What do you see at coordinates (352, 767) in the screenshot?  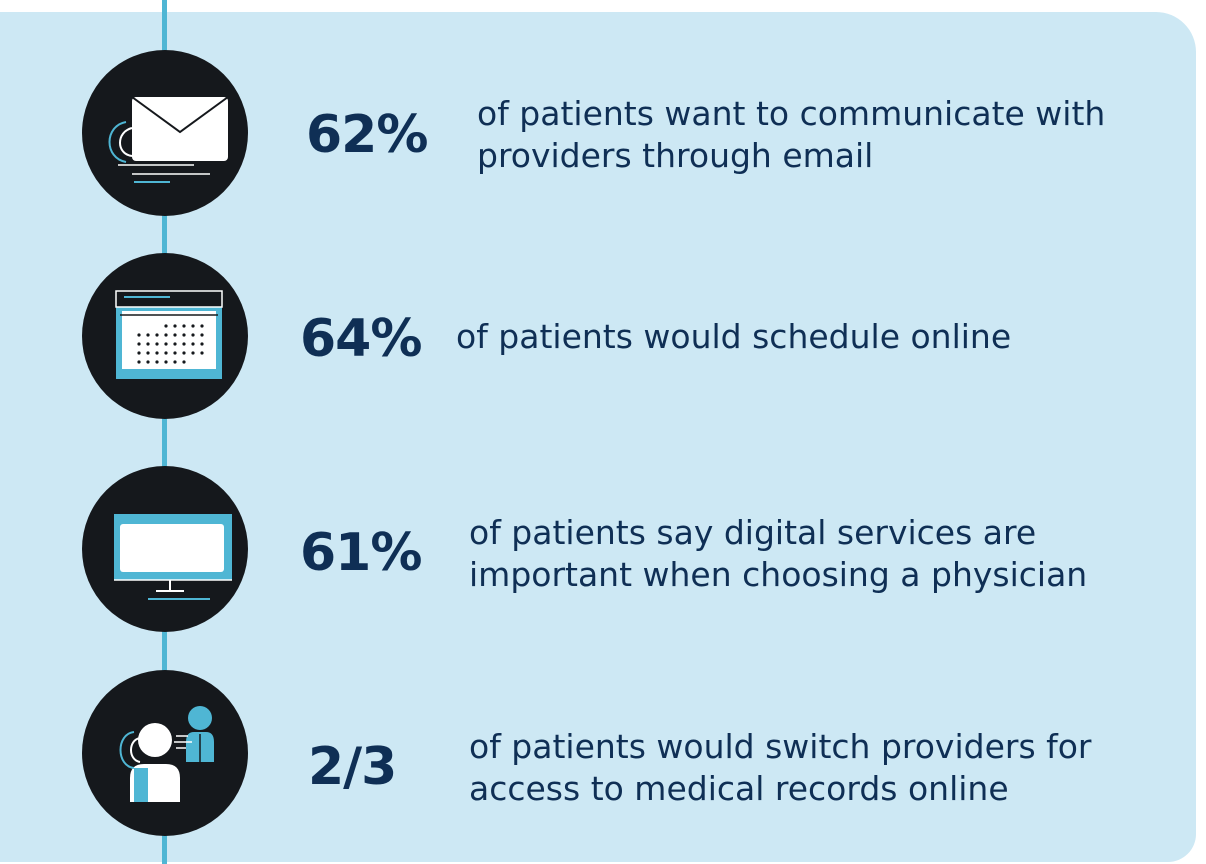 I see `stat-value: 2/3` at bounding box center [352, 767].